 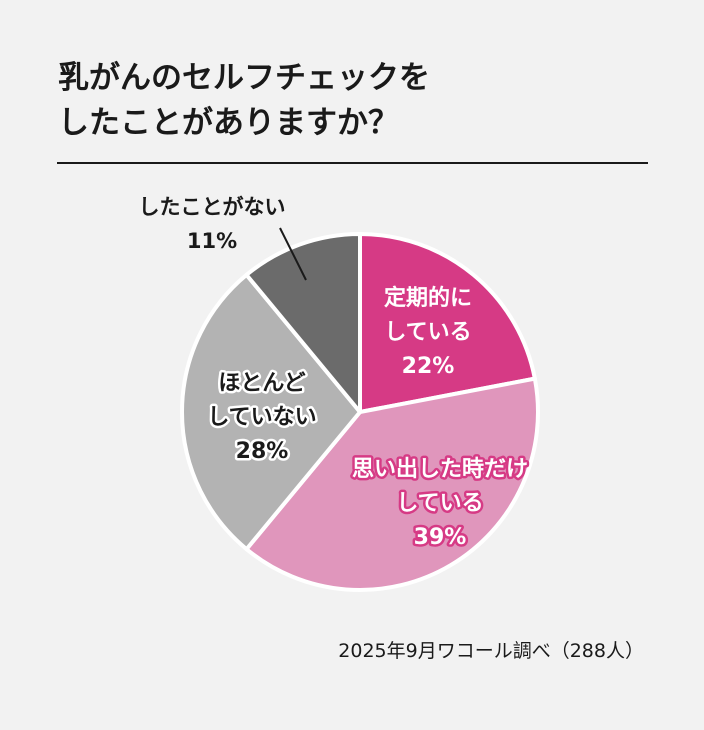 I want to click on slice-category-label-3: していない, so click(x=261, y=417).